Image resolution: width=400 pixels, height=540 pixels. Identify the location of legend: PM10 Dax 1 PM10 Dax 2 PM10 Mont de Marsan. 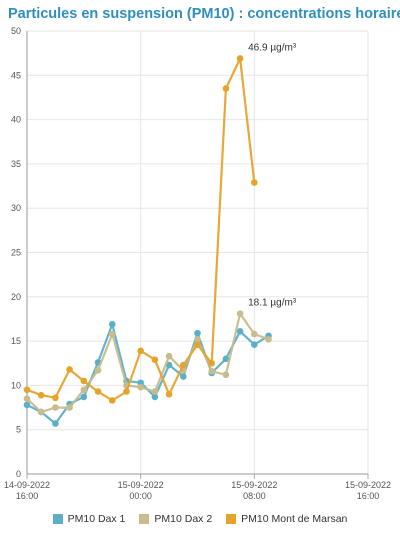
(200, 519).